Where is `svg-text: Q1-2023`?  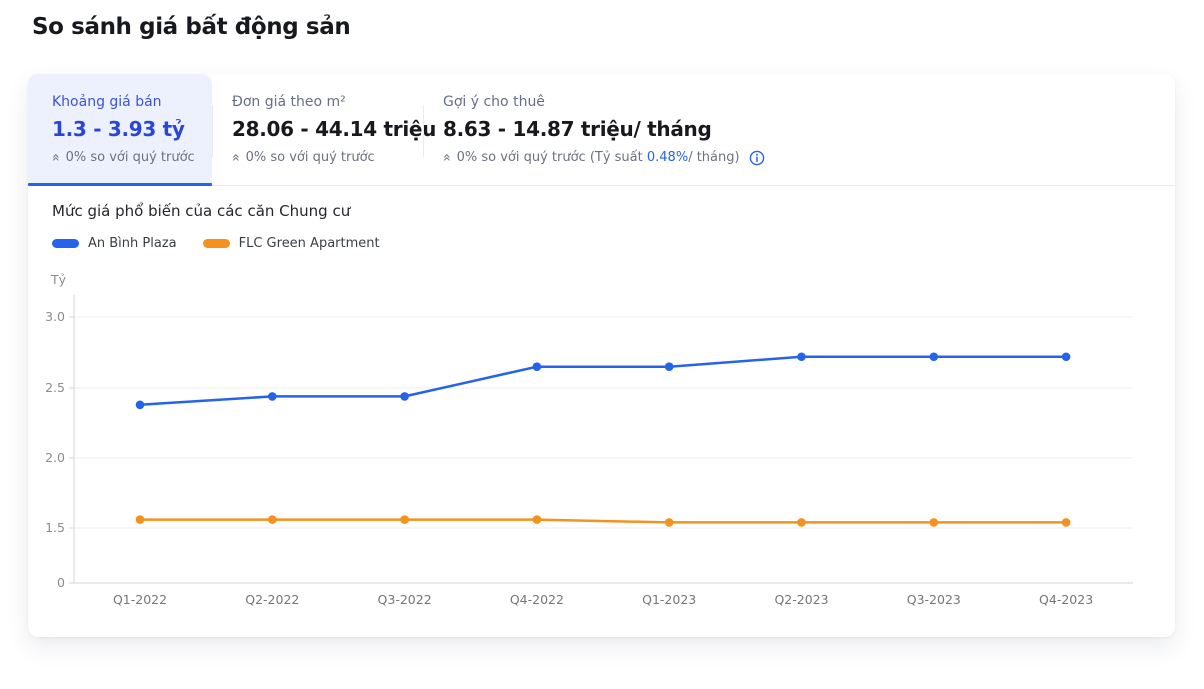 svg-text: Q1-2023 is located at coordinates (669, 599).